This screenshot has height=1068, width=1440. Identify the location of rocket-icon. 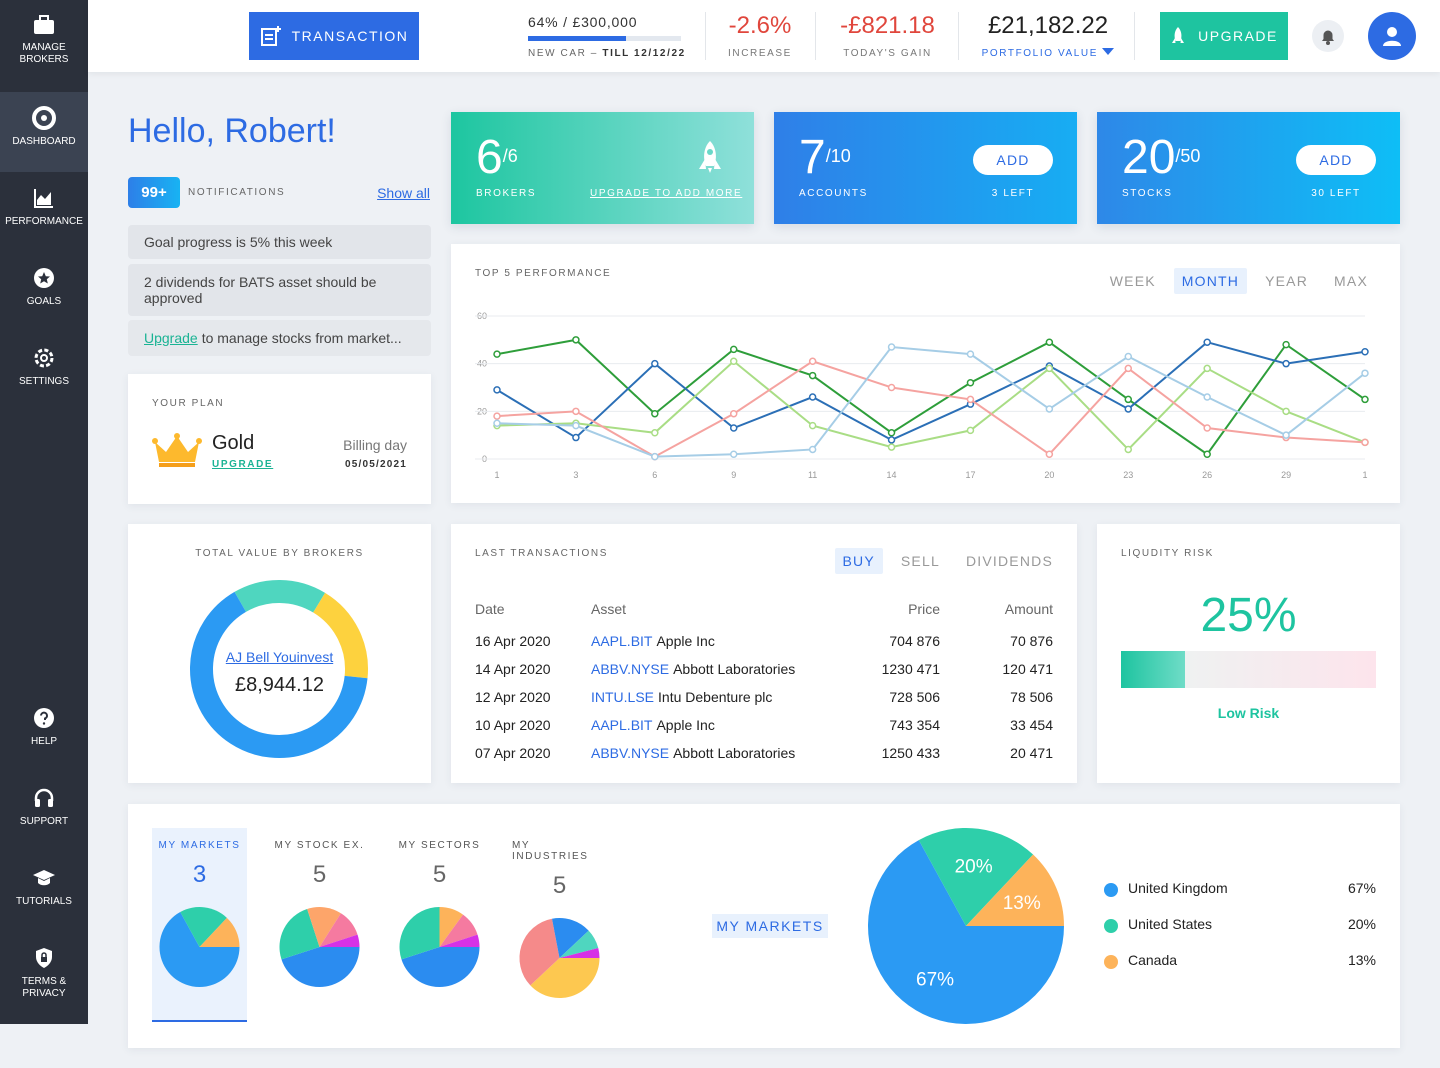
(710, 157).